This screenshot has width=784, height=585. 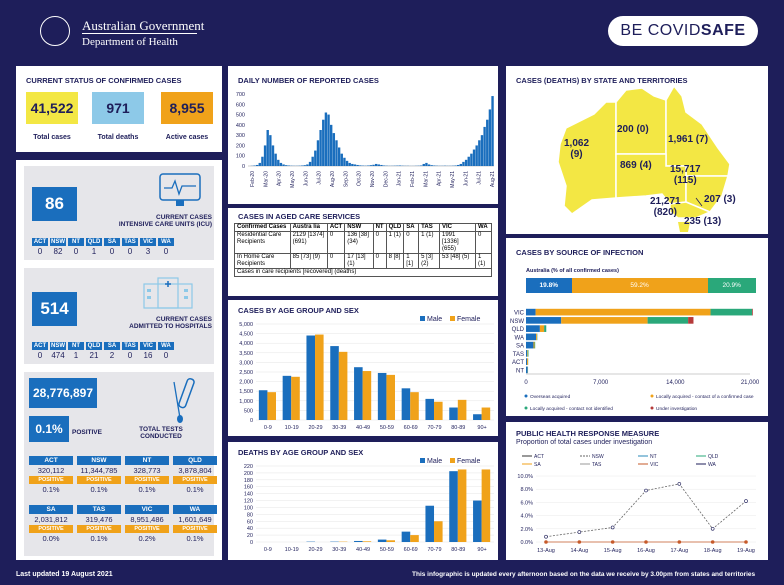 What do you see at coordinates (147, 480) in the screenshot?
I see `positive-tag-nt: POSITIVE` at bounding box center [147, 480].